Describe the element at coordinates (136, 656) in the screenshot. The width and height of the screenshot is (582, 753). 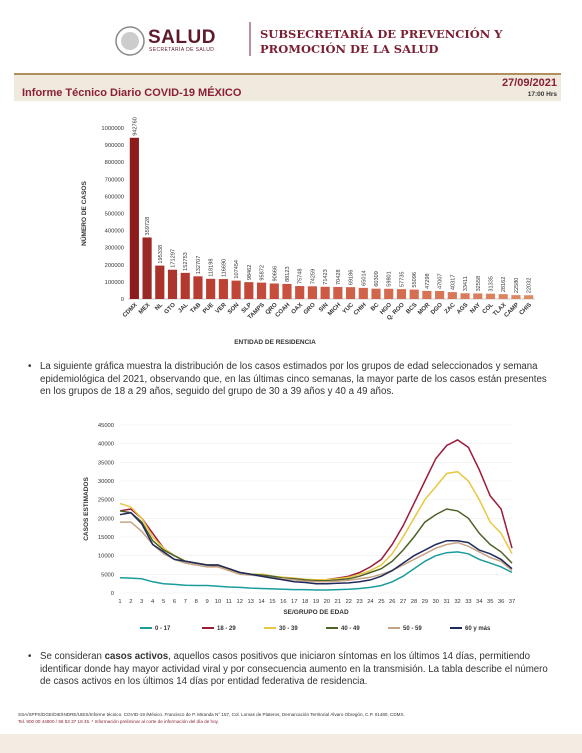
I see `bold-text: casos activos` at that location.